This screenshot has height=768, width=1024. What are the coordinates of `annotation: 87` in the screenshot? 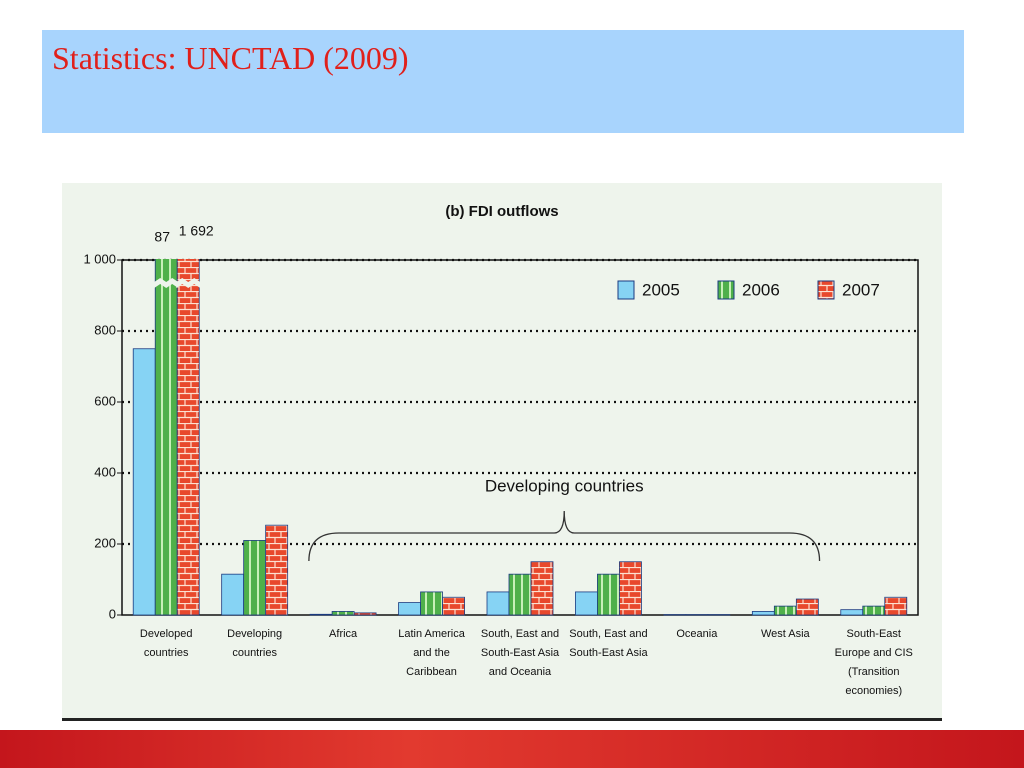 It's located at (162, 237).